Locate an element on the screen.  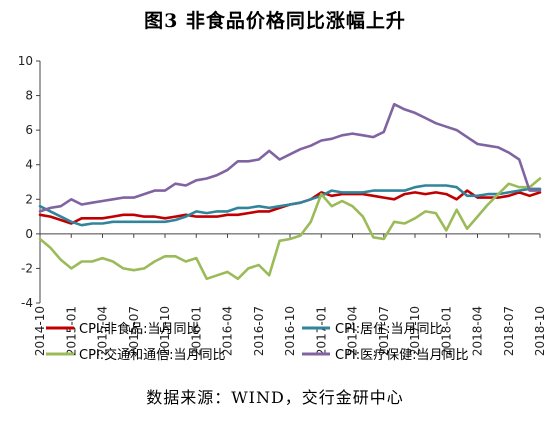
x-tick-label: 2015-10 is located at coordinates (165, 331).